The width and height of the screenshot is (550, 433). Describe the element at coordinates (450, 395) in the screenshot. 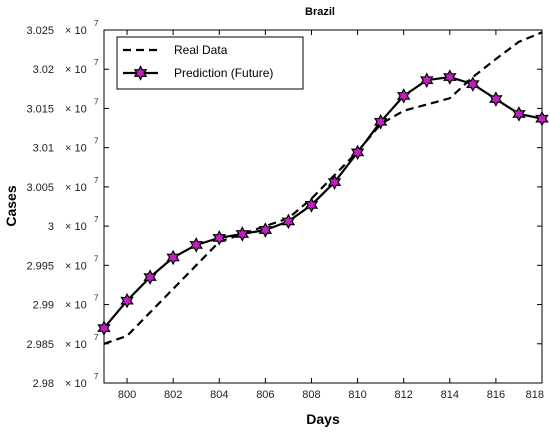

I see `x-tick-label: 814` at that location.